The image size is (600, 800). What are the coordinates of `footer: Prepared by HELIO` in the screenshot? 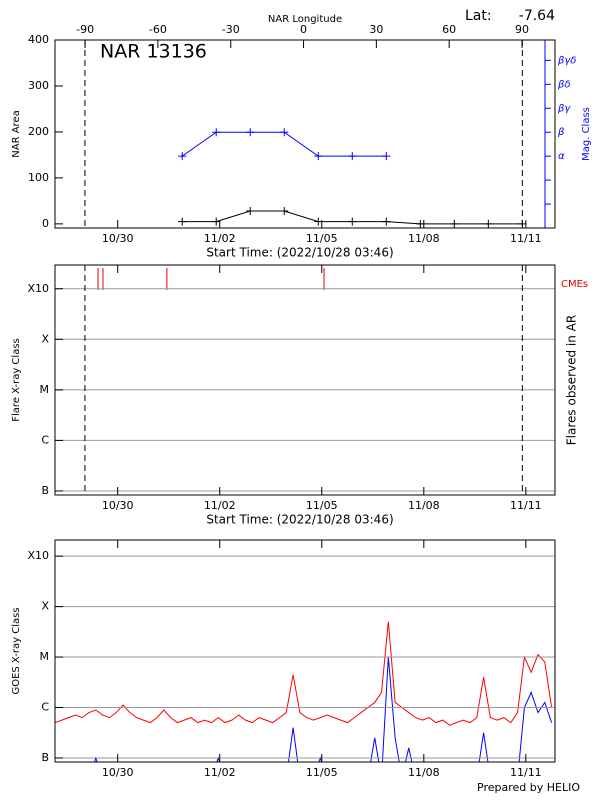 It's located at (528, 787).